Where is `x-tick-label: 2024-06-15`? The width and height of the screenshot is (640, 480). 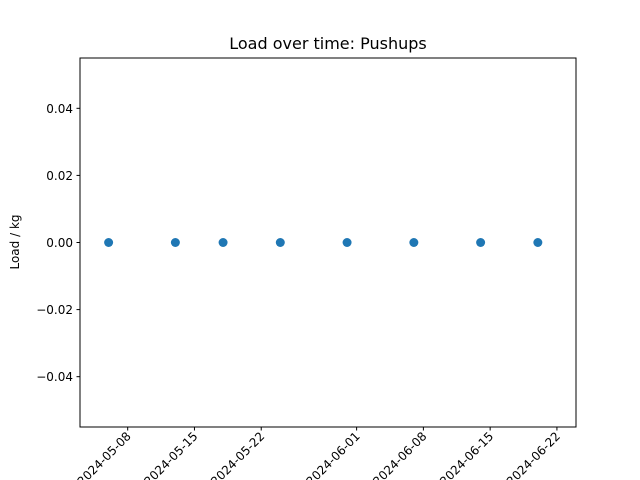
x-tick-label: 2024-06-15 is located at coordinates (466, 454).